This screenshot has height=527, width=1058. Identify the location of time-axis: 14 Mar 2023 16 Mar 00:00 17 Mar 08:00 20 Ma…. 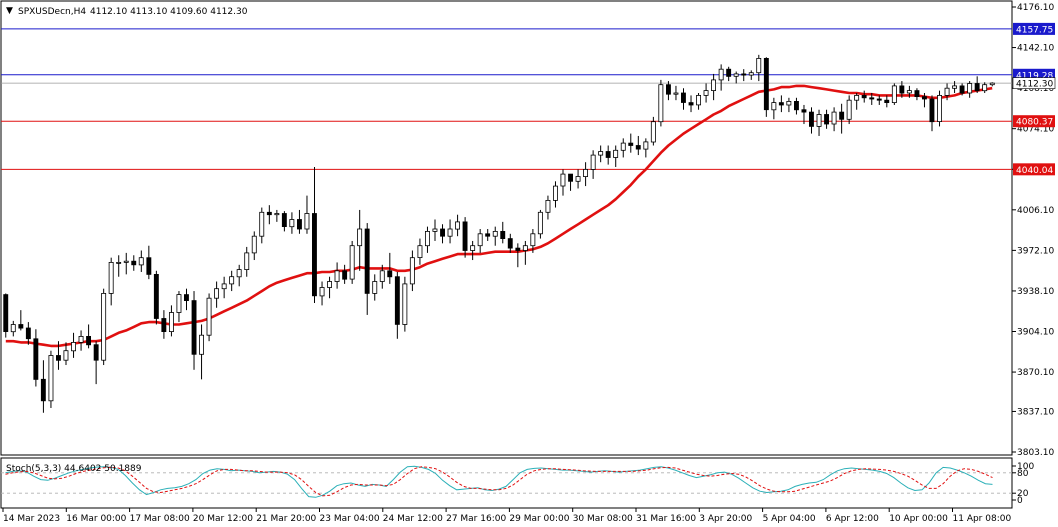
(506, 516).